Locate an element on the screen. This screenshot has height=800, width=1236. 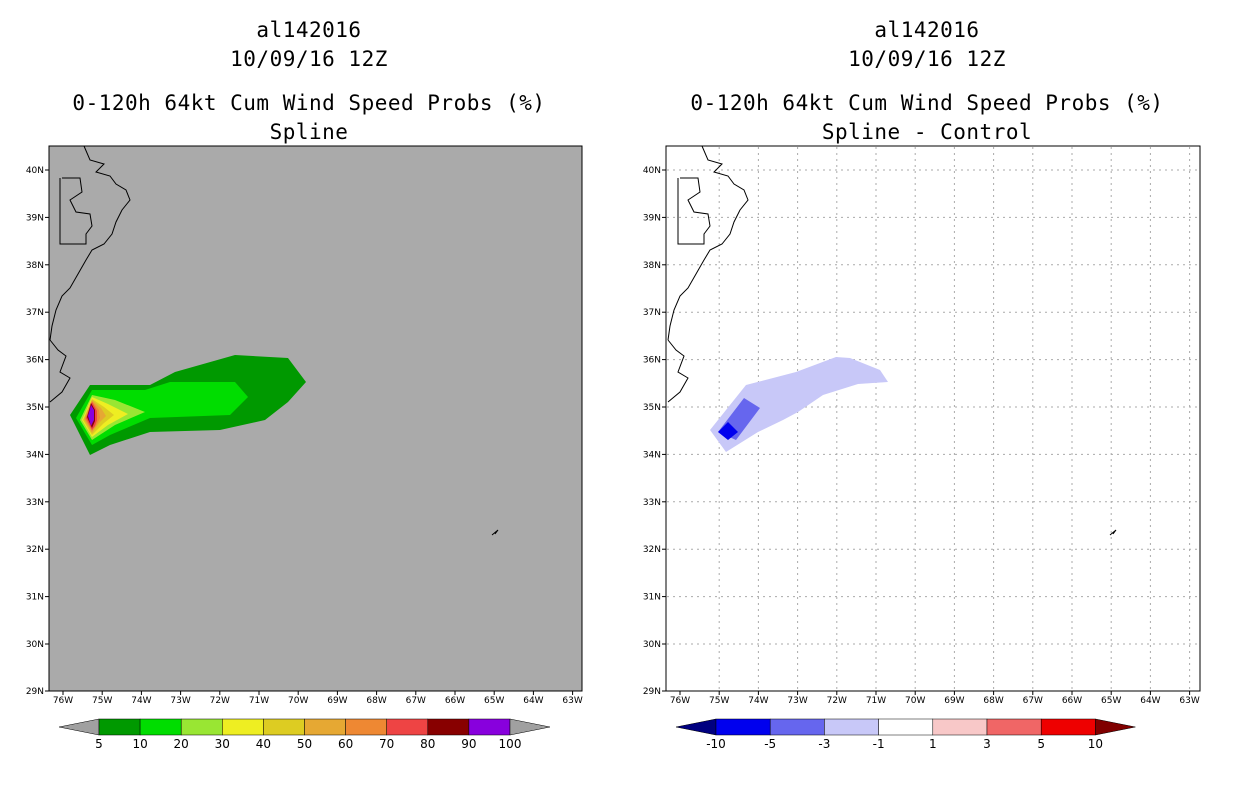
legend-label: 50 is located at coordinates (304, 744).